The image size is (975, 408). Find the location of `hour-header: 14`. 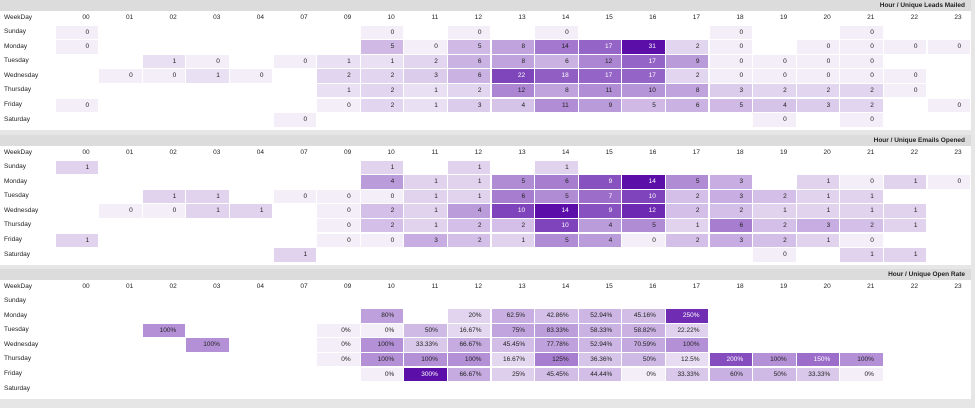

hour-header: 14 is located at coordinates (565, 152).